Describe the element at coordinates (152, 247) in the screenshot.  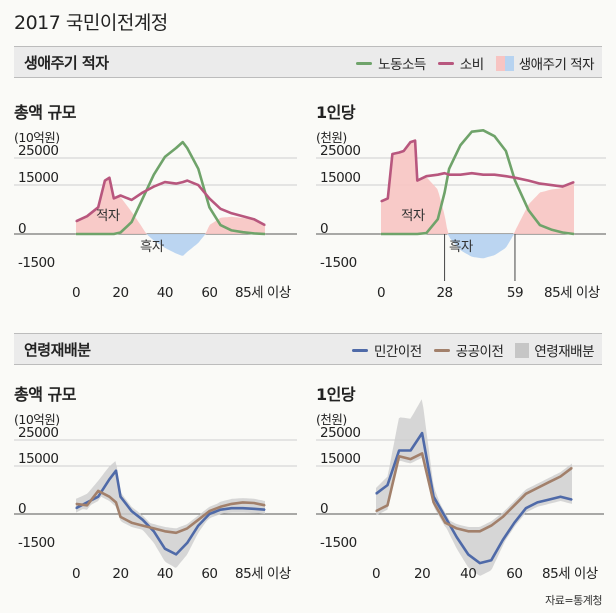
I see `annotation-surplus-0: 흑자` at that location.